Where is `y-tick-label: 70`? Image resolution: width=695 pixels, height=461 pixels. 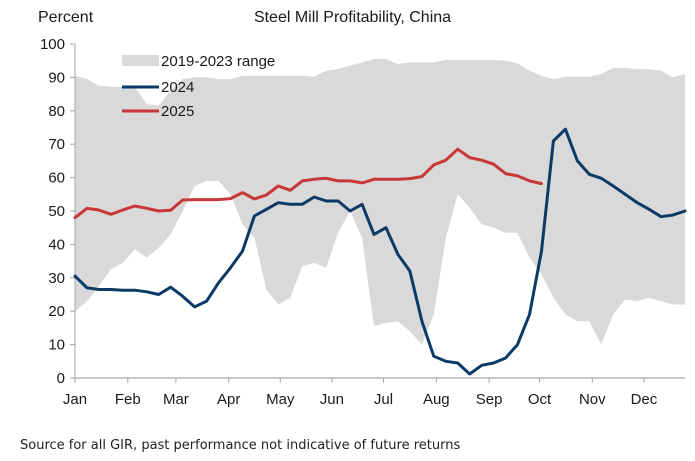 y-tick-label: 70 is located at coordinates (56, 144).